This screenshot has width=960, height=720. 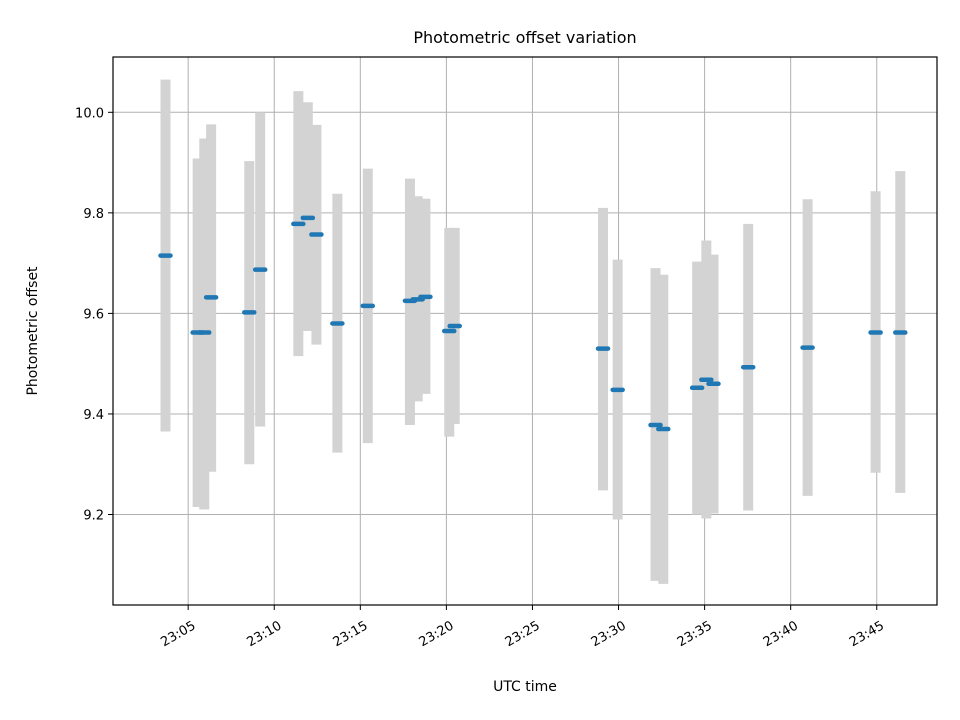 I want to click on x-axis-label: UTC time, so click(x=525, y=687).